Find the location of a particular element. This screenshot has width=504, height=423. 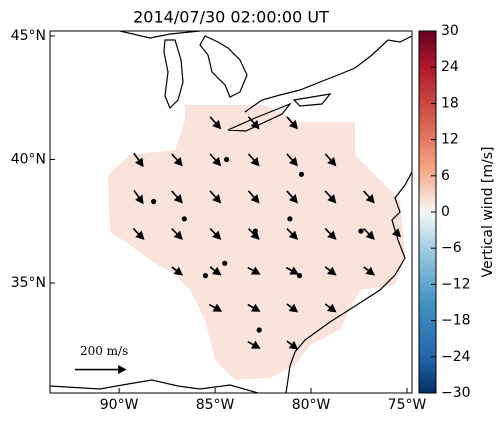

colorbar-tick-label: 30 is located at coordinates (450, 31).